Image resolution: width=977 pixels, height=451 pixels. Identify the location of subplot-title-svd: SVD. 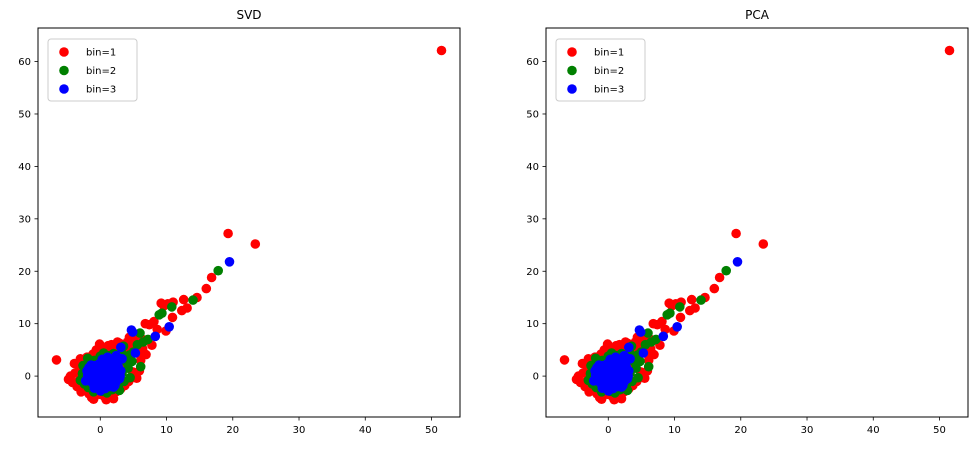
(248, 15).